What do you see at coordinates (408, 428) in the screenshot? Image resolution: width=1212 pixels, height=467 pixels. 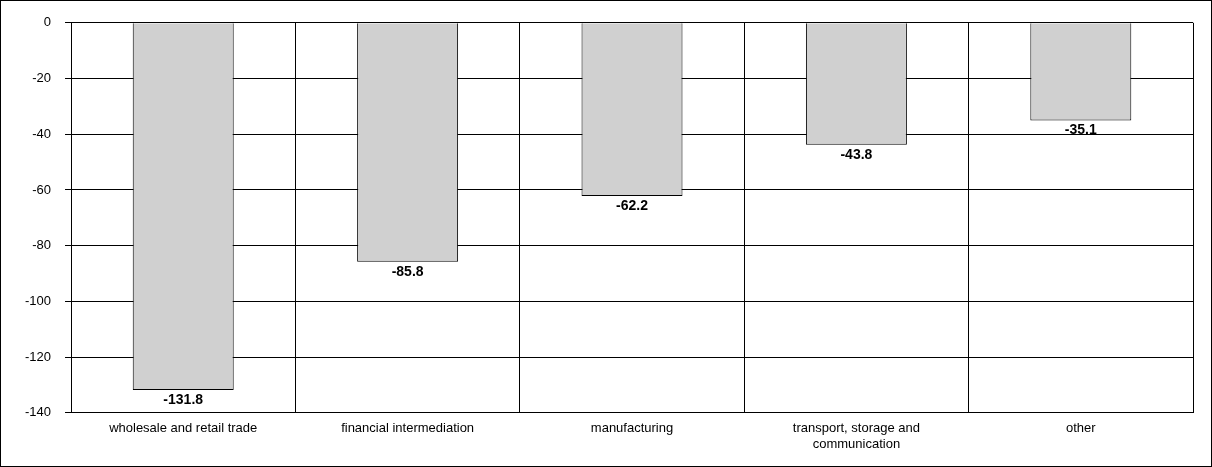 I see `x-tick-label: financial intermediation` at bounding box center [408, 428].